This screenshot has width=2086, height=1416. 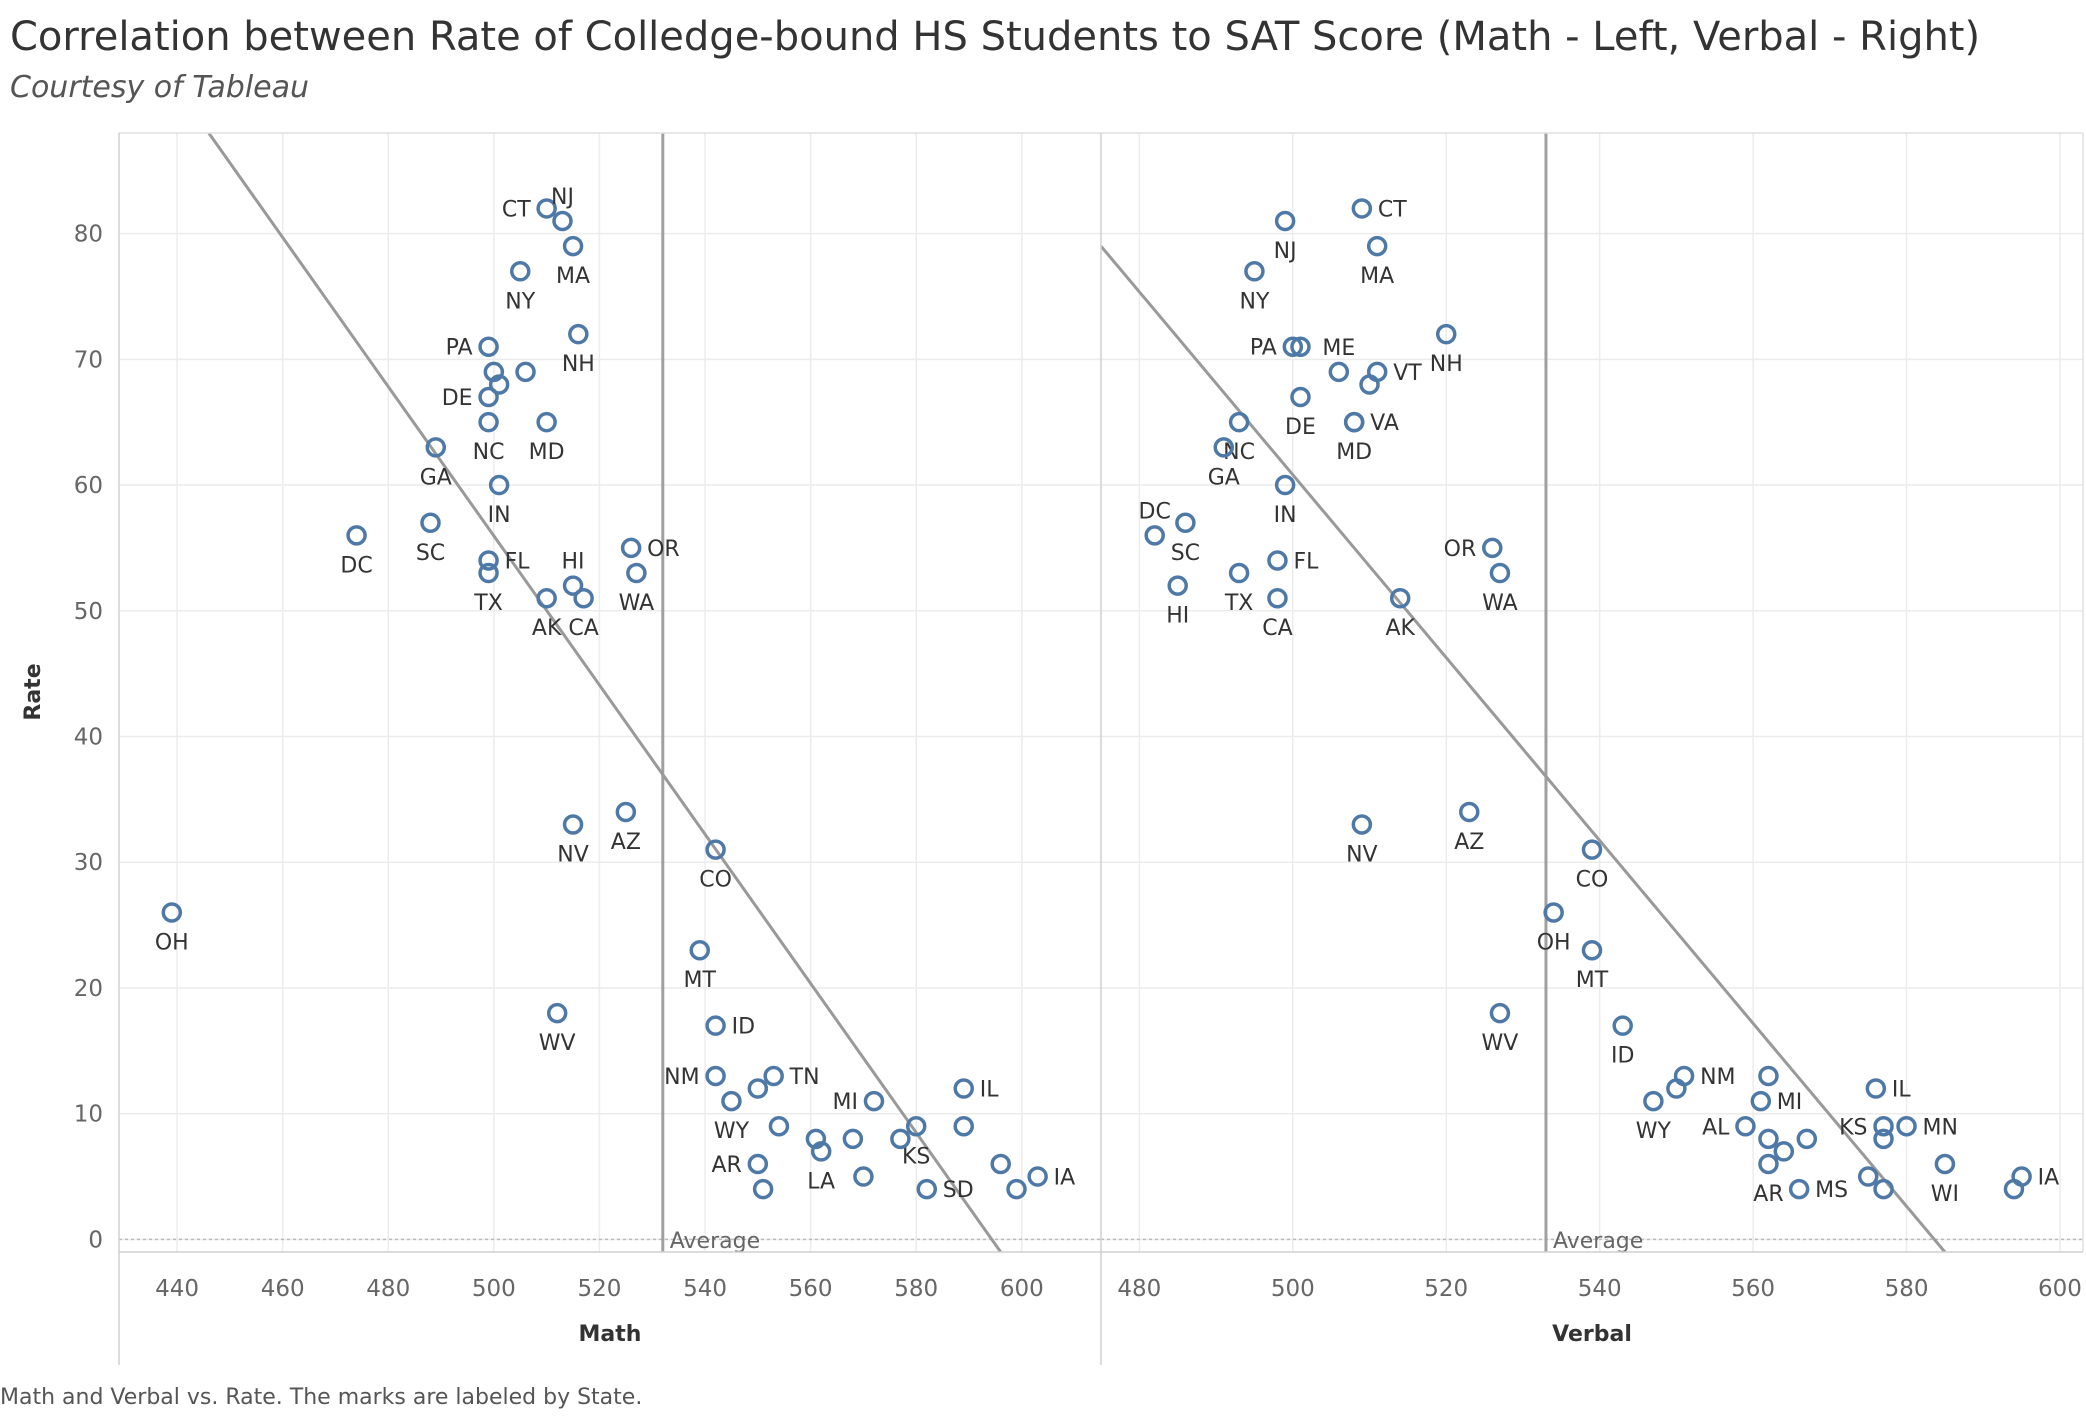 I want to click on x-tick-label: 480, so click(x=1139, y=1289).